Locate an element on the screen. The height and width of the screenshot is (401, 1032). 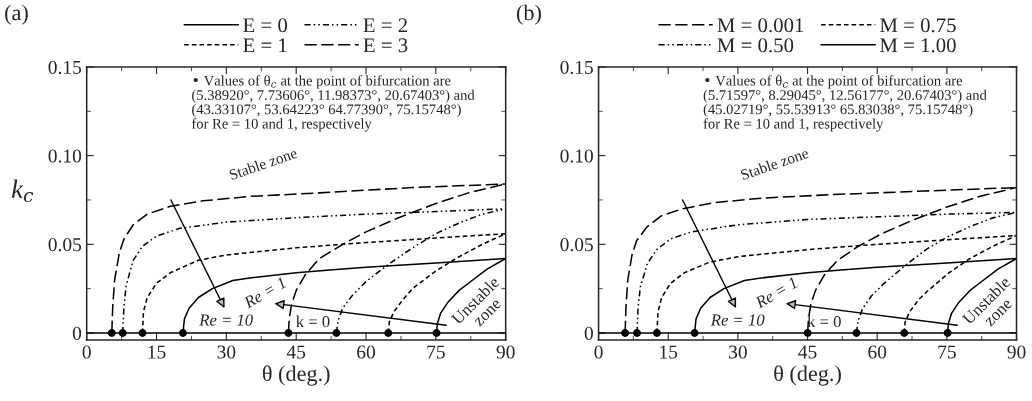
legend-label: M = 0.75 is located at coordinates (918, 25).